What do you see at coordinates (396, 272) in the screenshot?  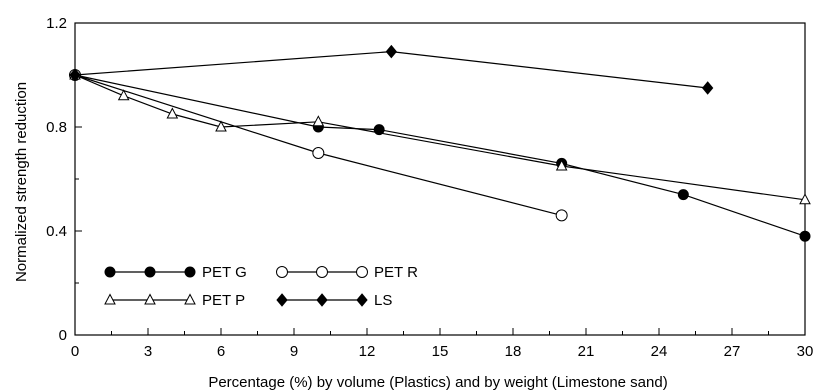 I see `legend-label: PET R` at bounding box center [396, 272].